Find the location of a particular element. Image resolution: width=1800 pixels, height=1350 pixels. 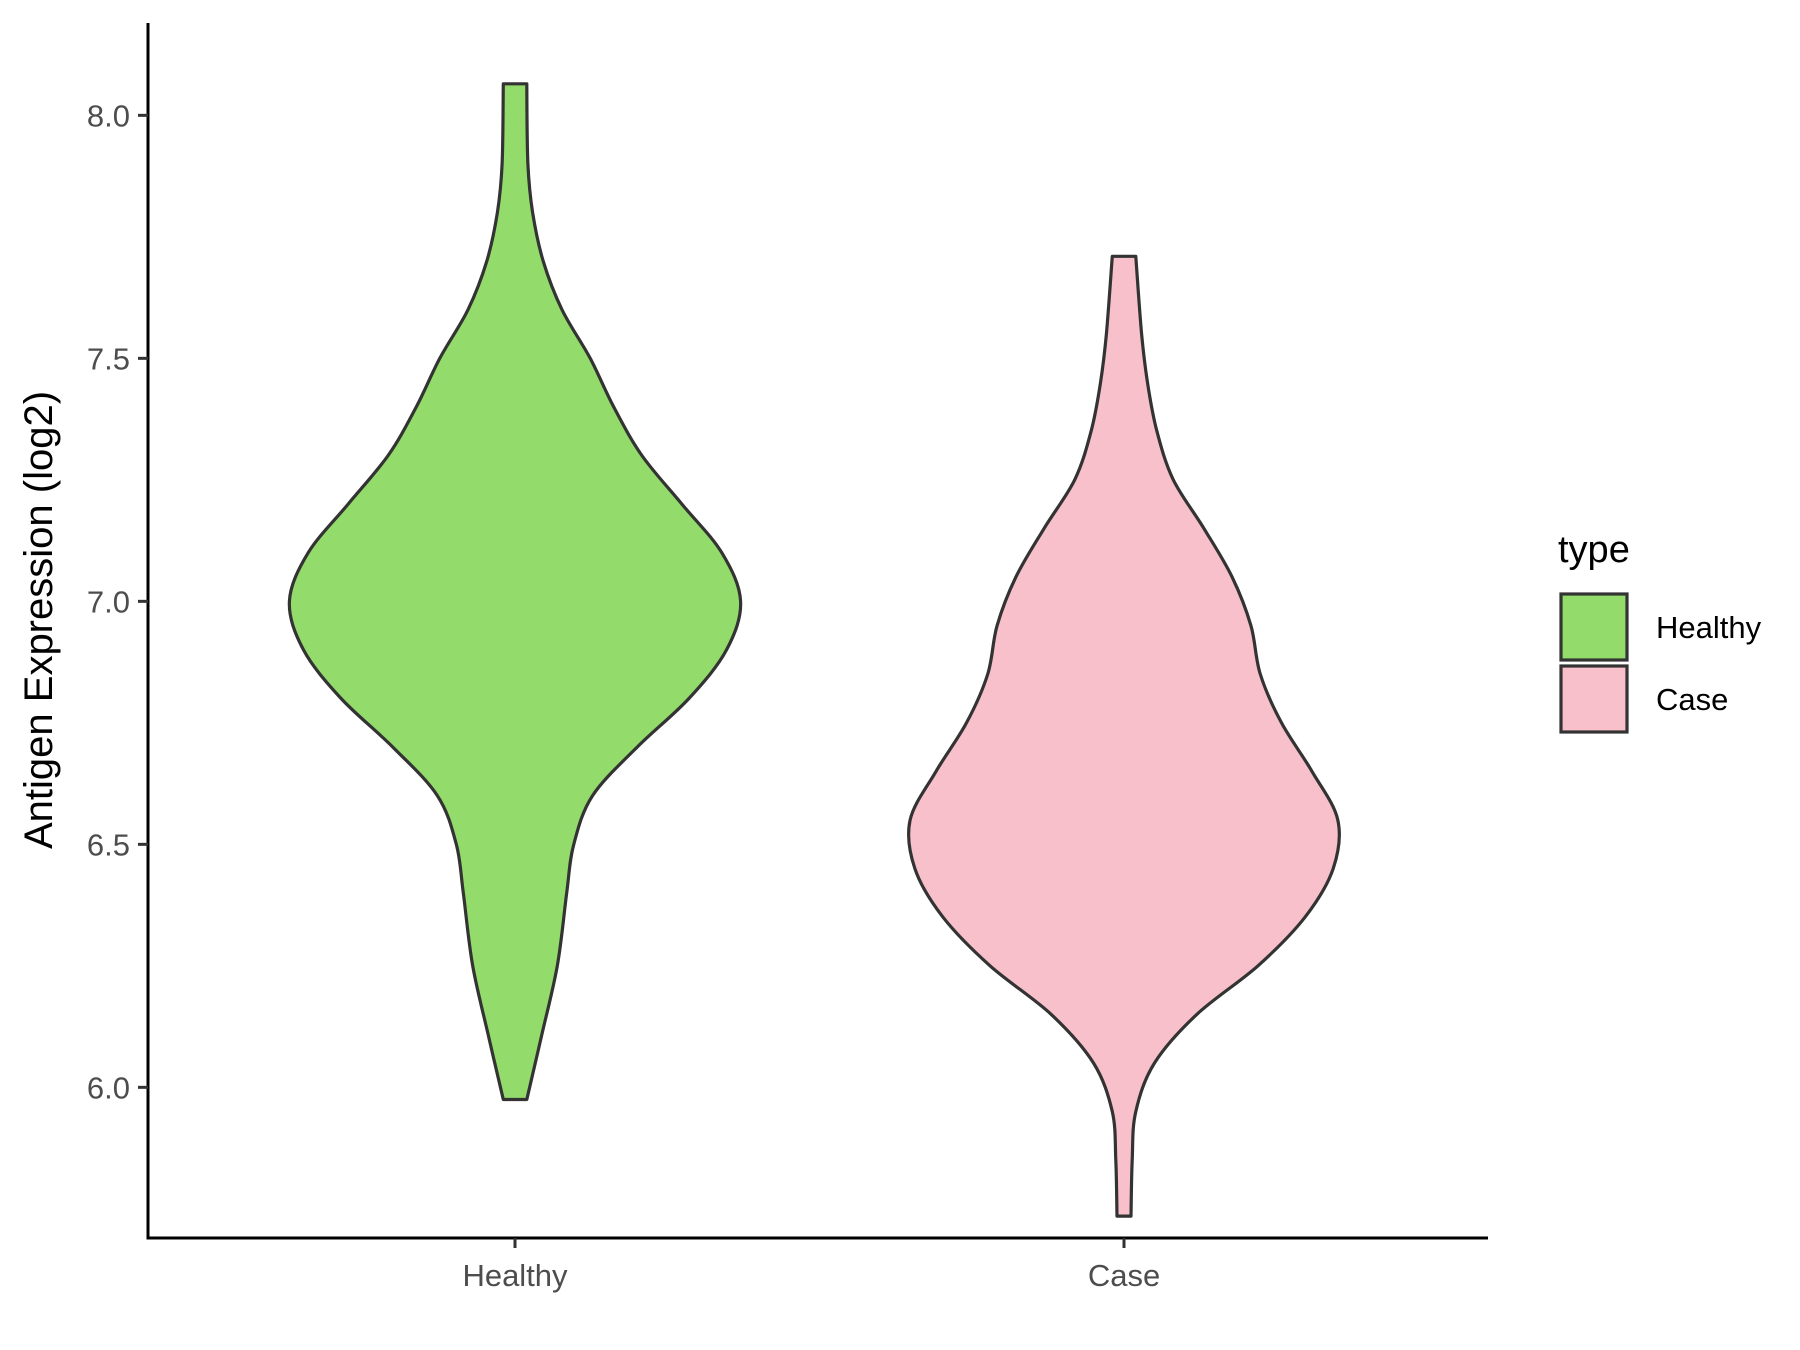

legend-swatch-healthy is located at coordinates (1594, 627).